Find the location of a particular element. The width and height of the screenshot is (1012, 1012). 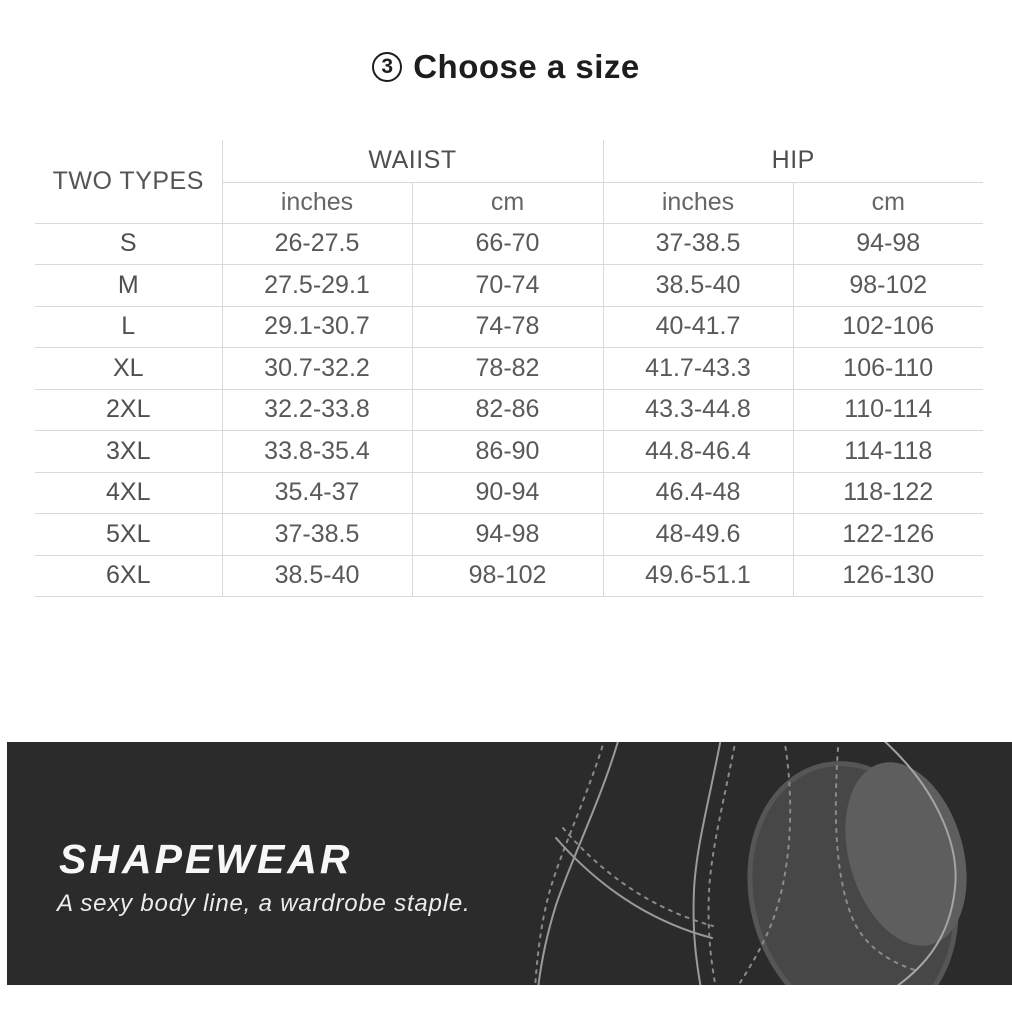

table-row: 6XL 38.5-40 98-102 49.6-51.1 126-130 is located at coordinates (509, 576).